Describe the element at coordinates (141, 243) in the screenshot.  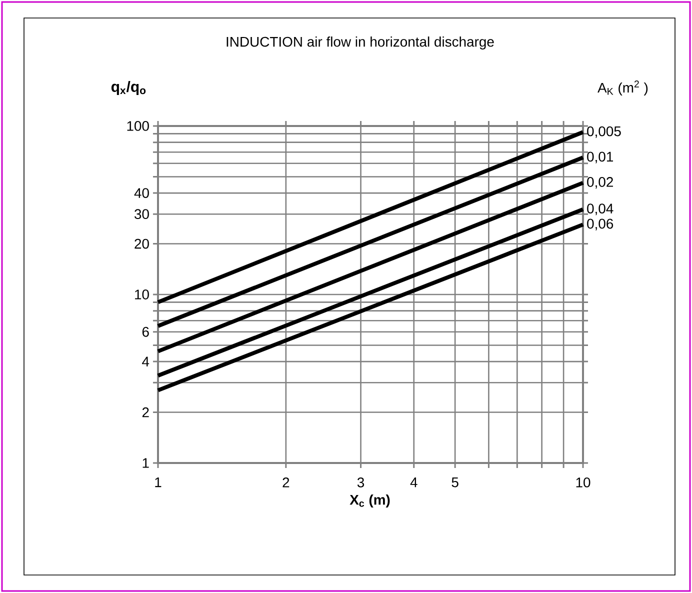
I see `y-tick-label: 20` at that location.